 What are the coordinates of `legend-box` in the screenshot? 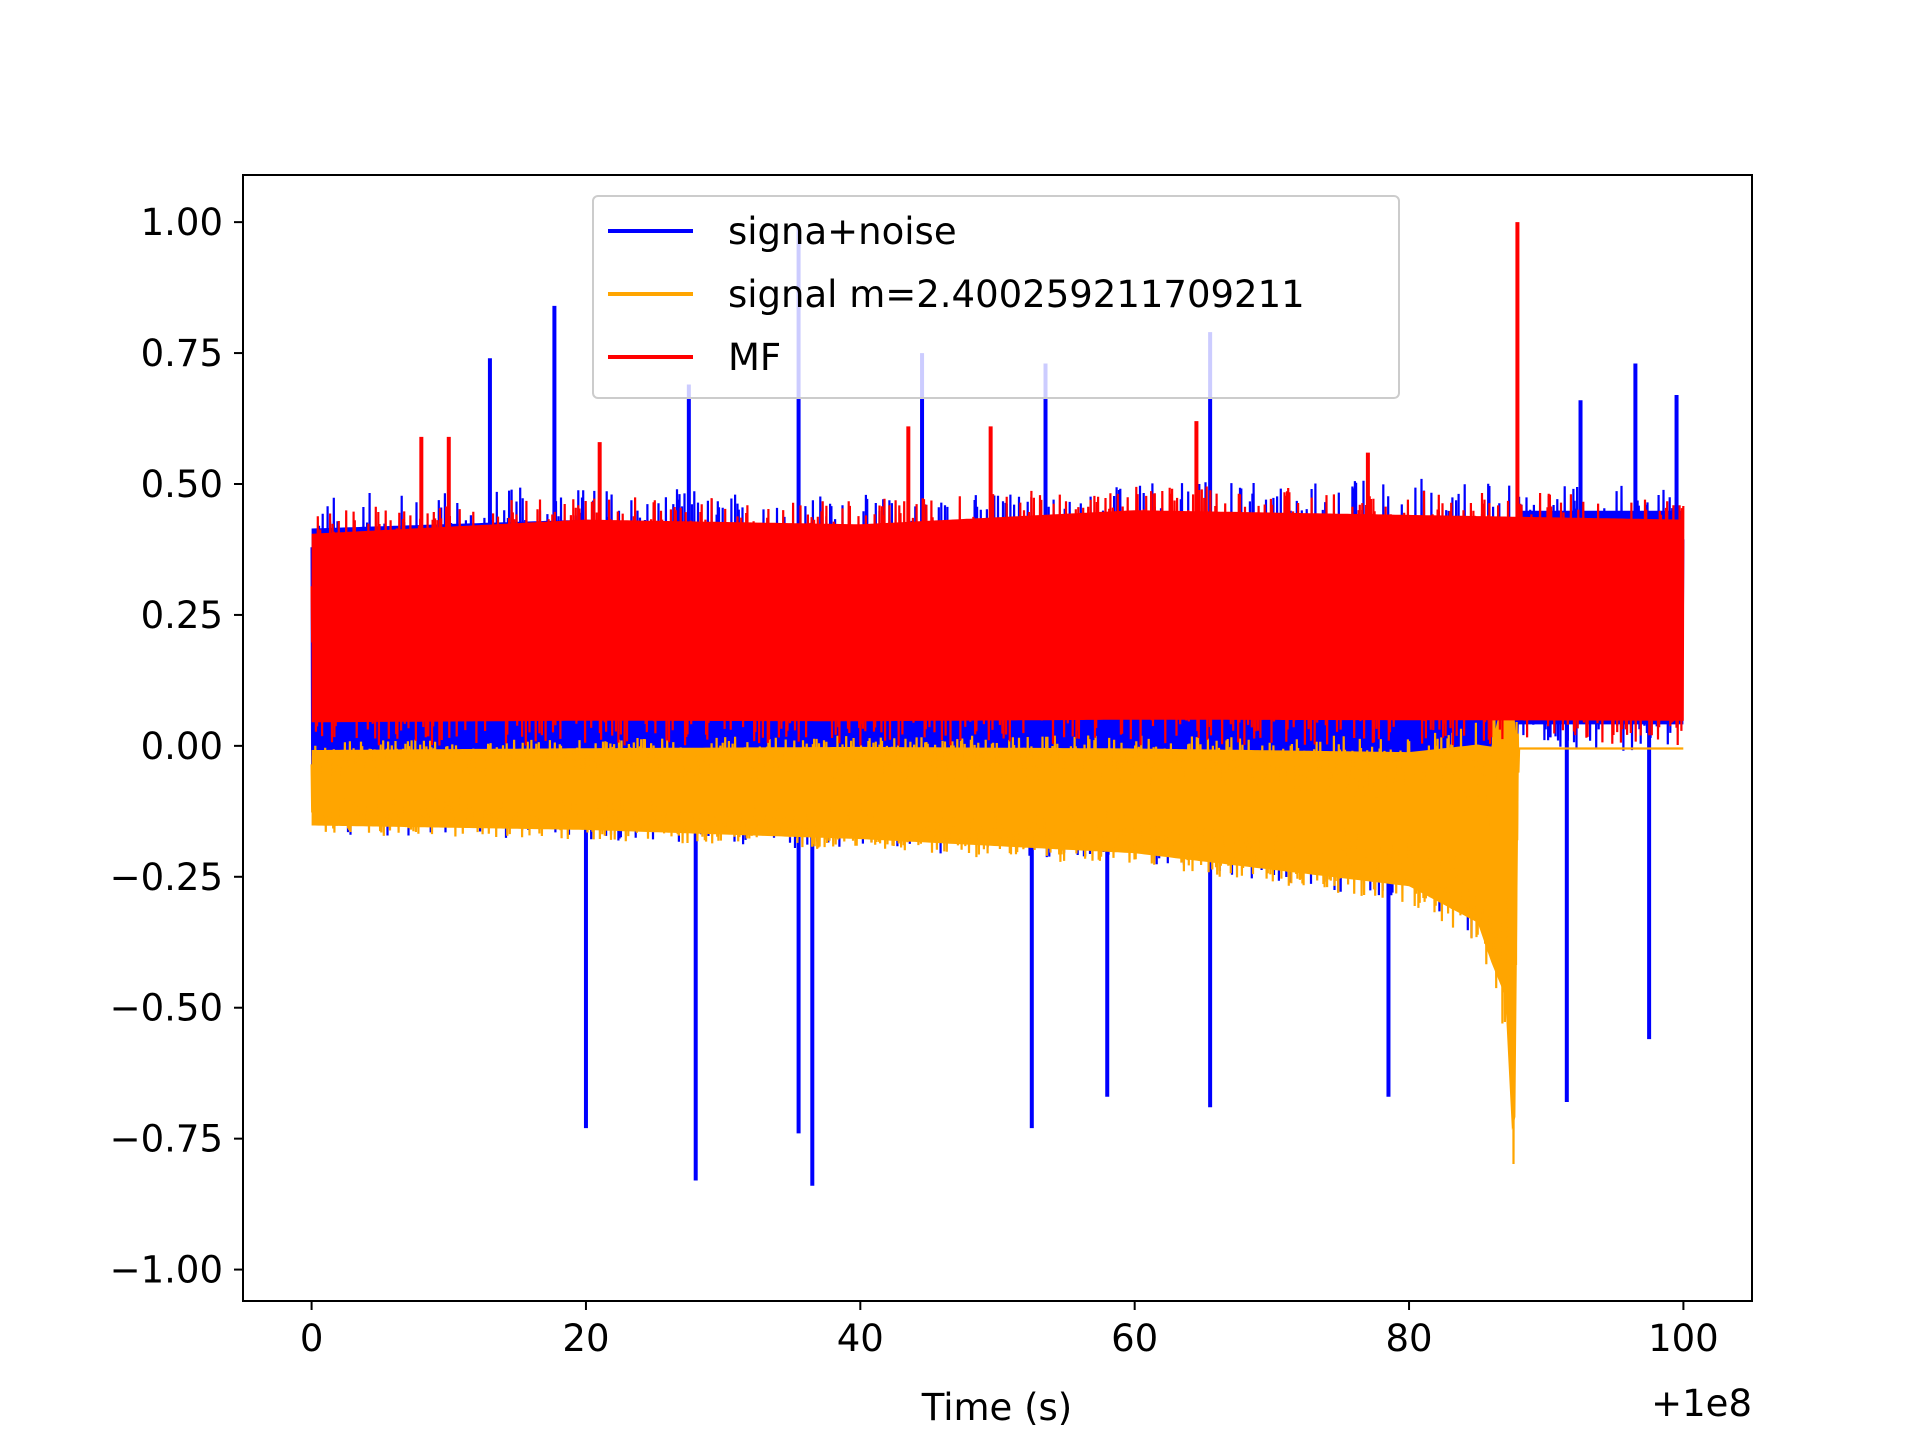 It's located at (996, 297).